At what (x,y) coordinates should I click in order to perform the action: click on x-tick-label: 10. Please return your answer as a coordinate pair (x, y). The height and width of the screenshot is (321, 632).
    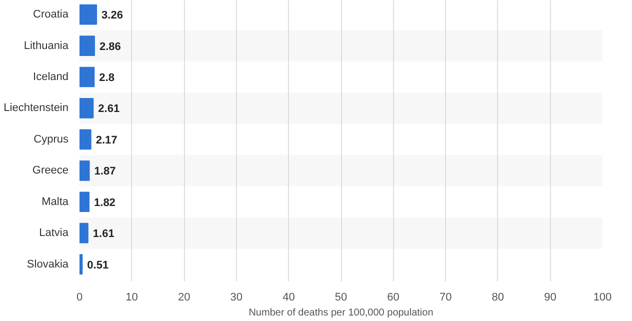
    Looking at the image, I should click on (132, 298).